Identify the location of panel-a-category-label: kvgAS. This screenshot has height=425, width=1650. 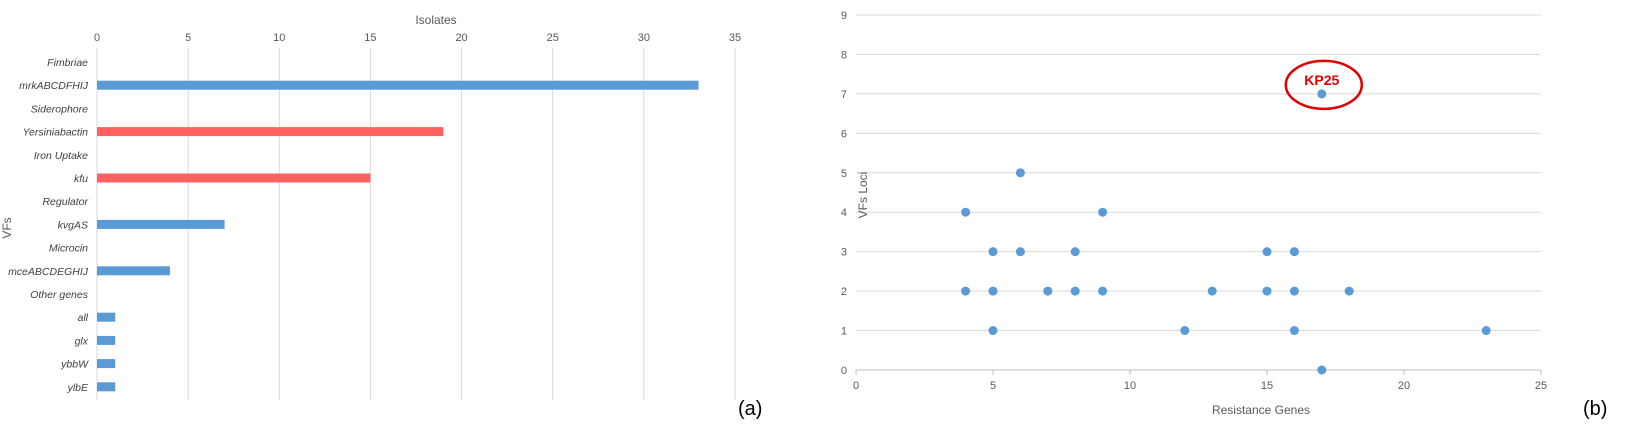
(73, 225).